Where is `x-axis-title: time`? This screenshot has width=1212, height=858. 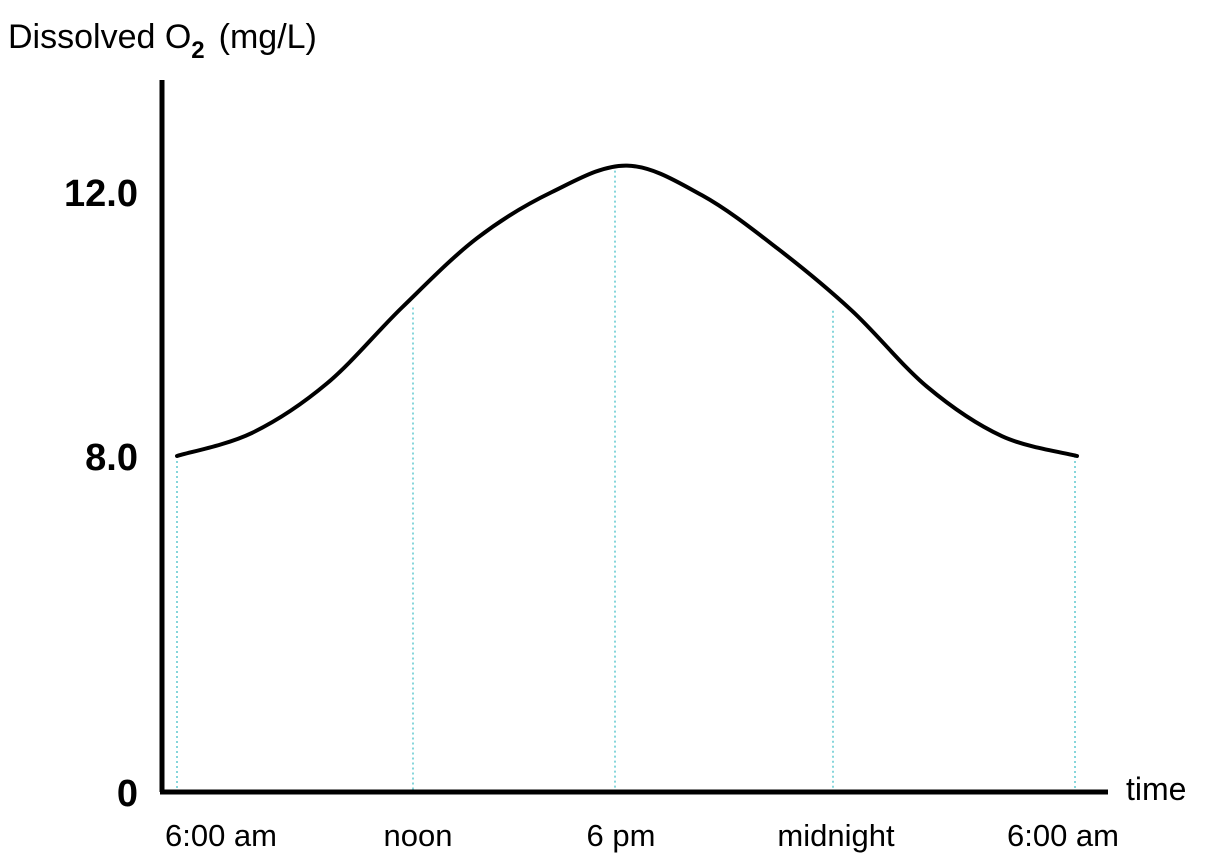
x-axis-title: time is located at coordinates (1156, 789).